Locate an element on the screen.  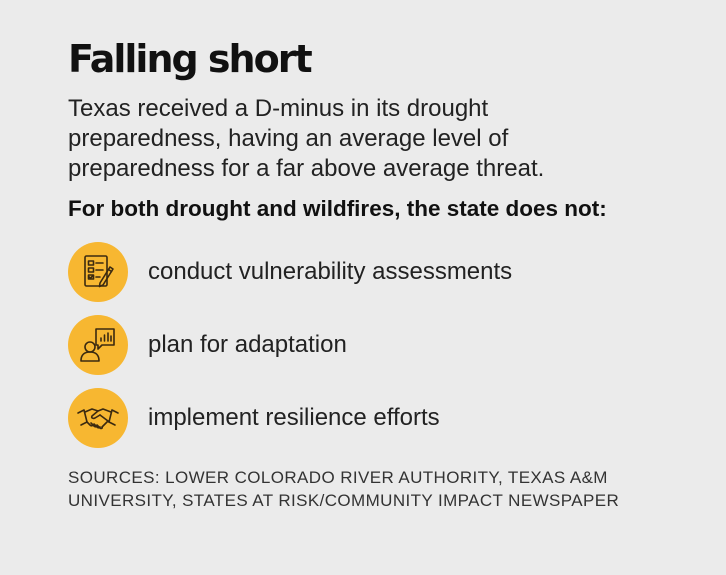
shortfall-item: conduct vulnerability assessments is located at coordinates (378, 271).